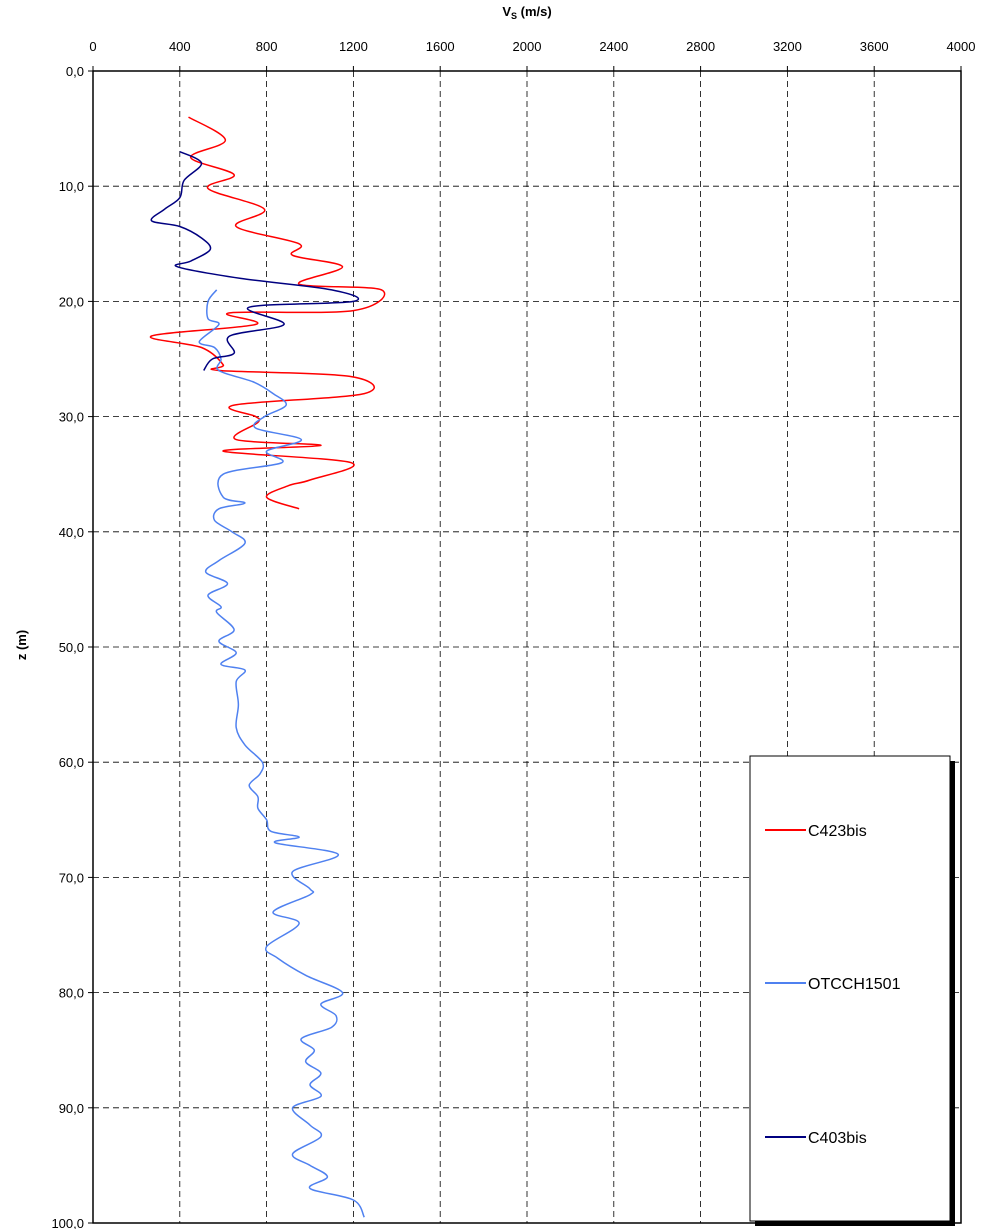 The image size is (984, 1229). What do you see at coordinates (440, 46) in the screenshot?
I see `x-tick-label: 1600` at bounding box center [440, 46].